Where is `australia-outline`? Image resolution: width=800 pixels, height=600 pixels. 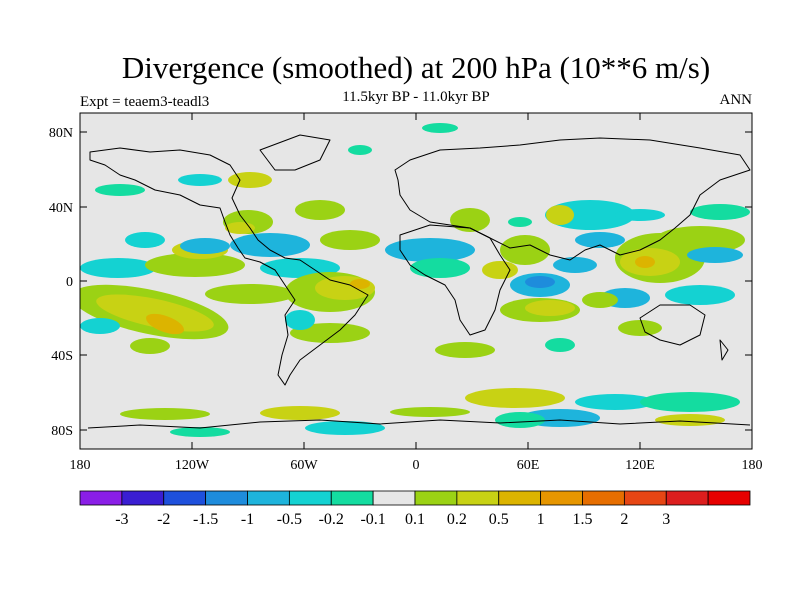
australia-outline is located at coordinates (672, 325).